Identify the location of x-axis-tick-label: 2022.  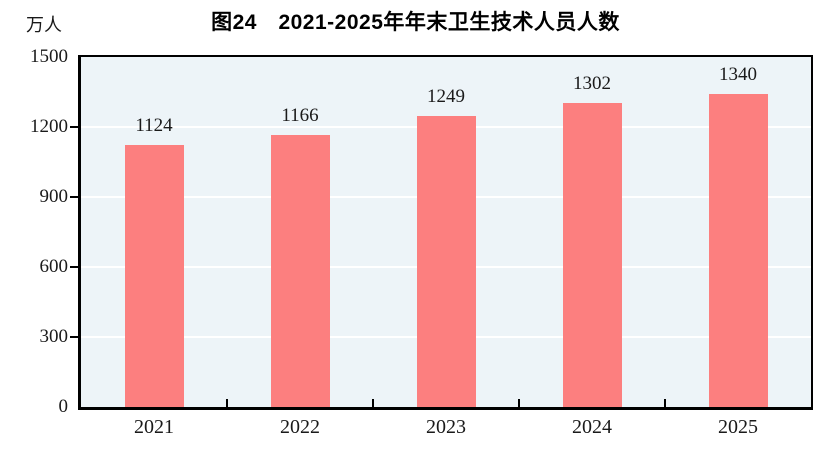
(300, 427).